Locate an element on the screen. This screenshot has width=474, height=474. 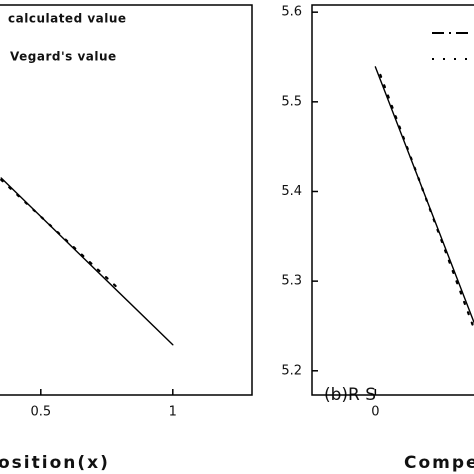
x-tick-label: 1 is located at coordinates (173, 412).